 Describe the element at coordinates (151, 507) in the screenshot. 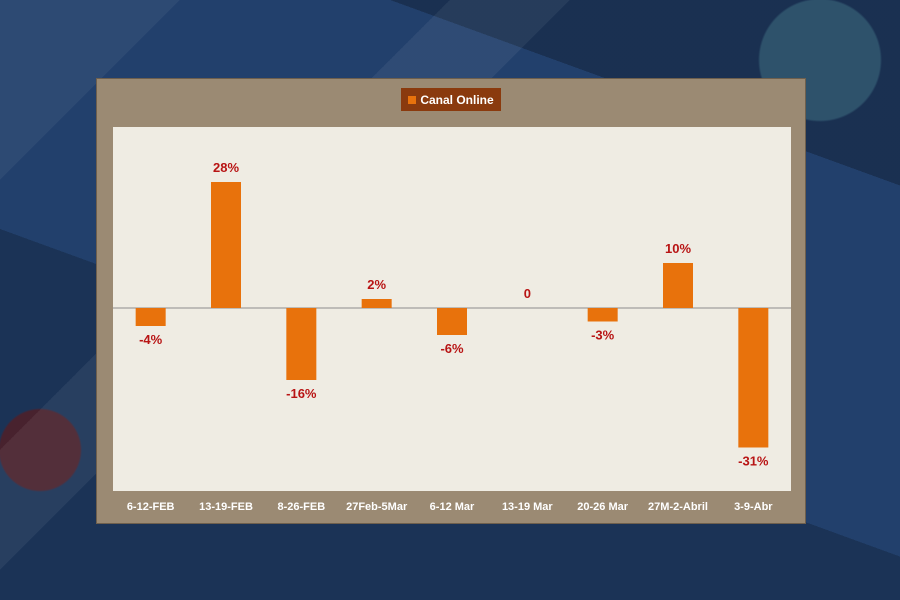

I see `category-label: 6-12-FEB` at that location.